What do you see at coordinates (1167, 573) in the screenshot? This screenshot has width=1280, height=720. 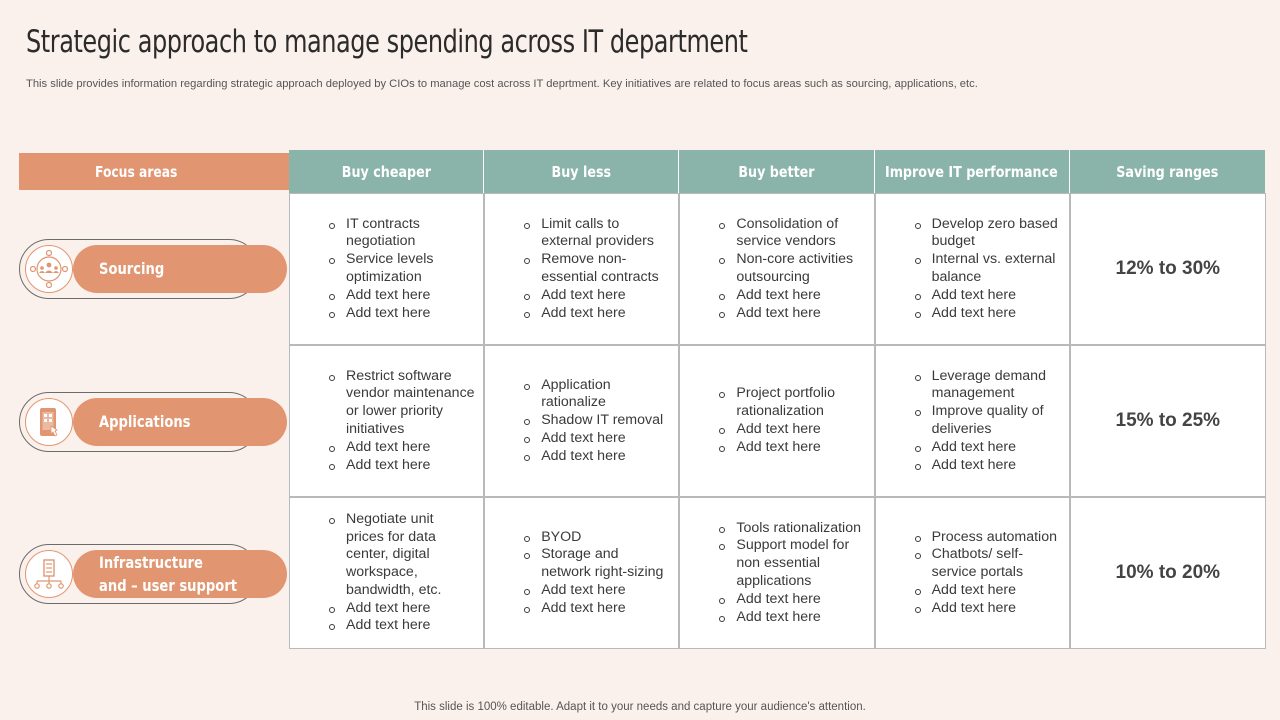 I see `saving-range-value: 10% to 20%` at bounding box center [1167, 573].